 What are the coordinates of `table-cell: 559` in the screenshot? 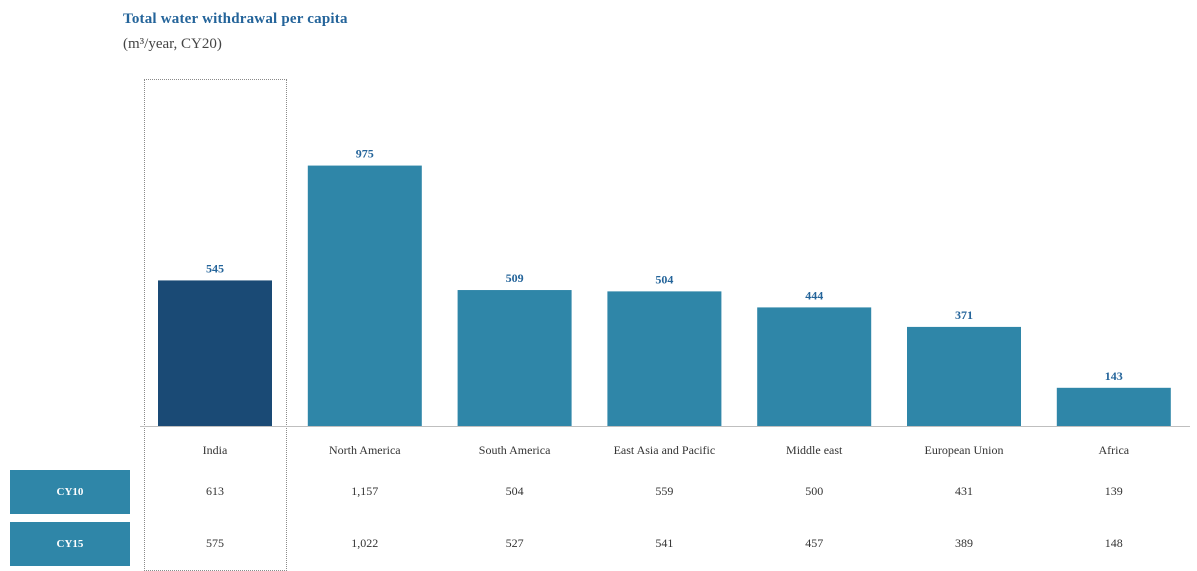 It's located at (664, 491).